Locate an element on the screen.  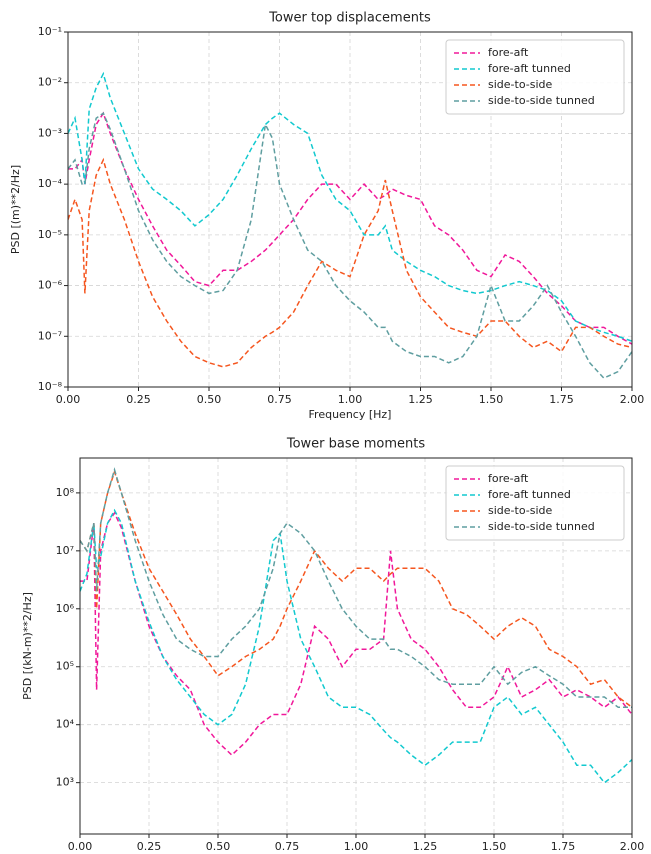
y-tick-label: 10⁵ is located at coordinates (65, 666).